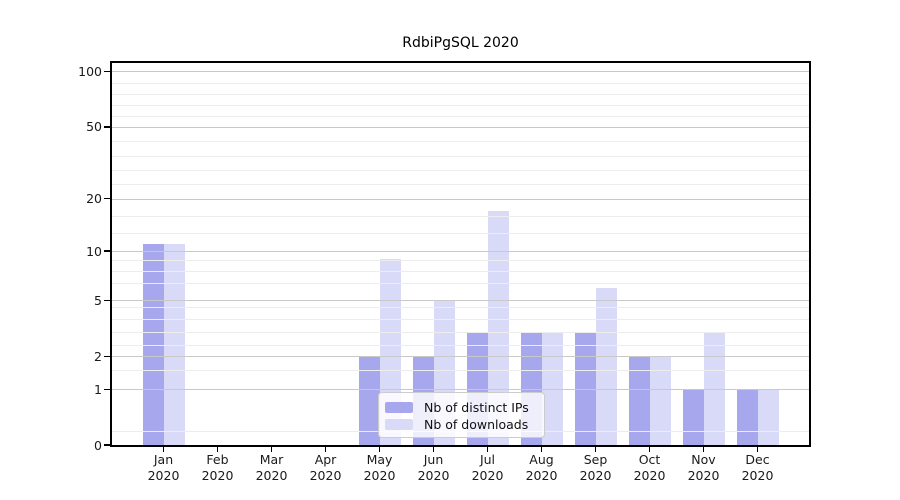 This screenshot has width=900, height=500. Describe the element at coordinates (703, 467) in the screenshot. I see `x-tick-label: Nov 2020` at that location.